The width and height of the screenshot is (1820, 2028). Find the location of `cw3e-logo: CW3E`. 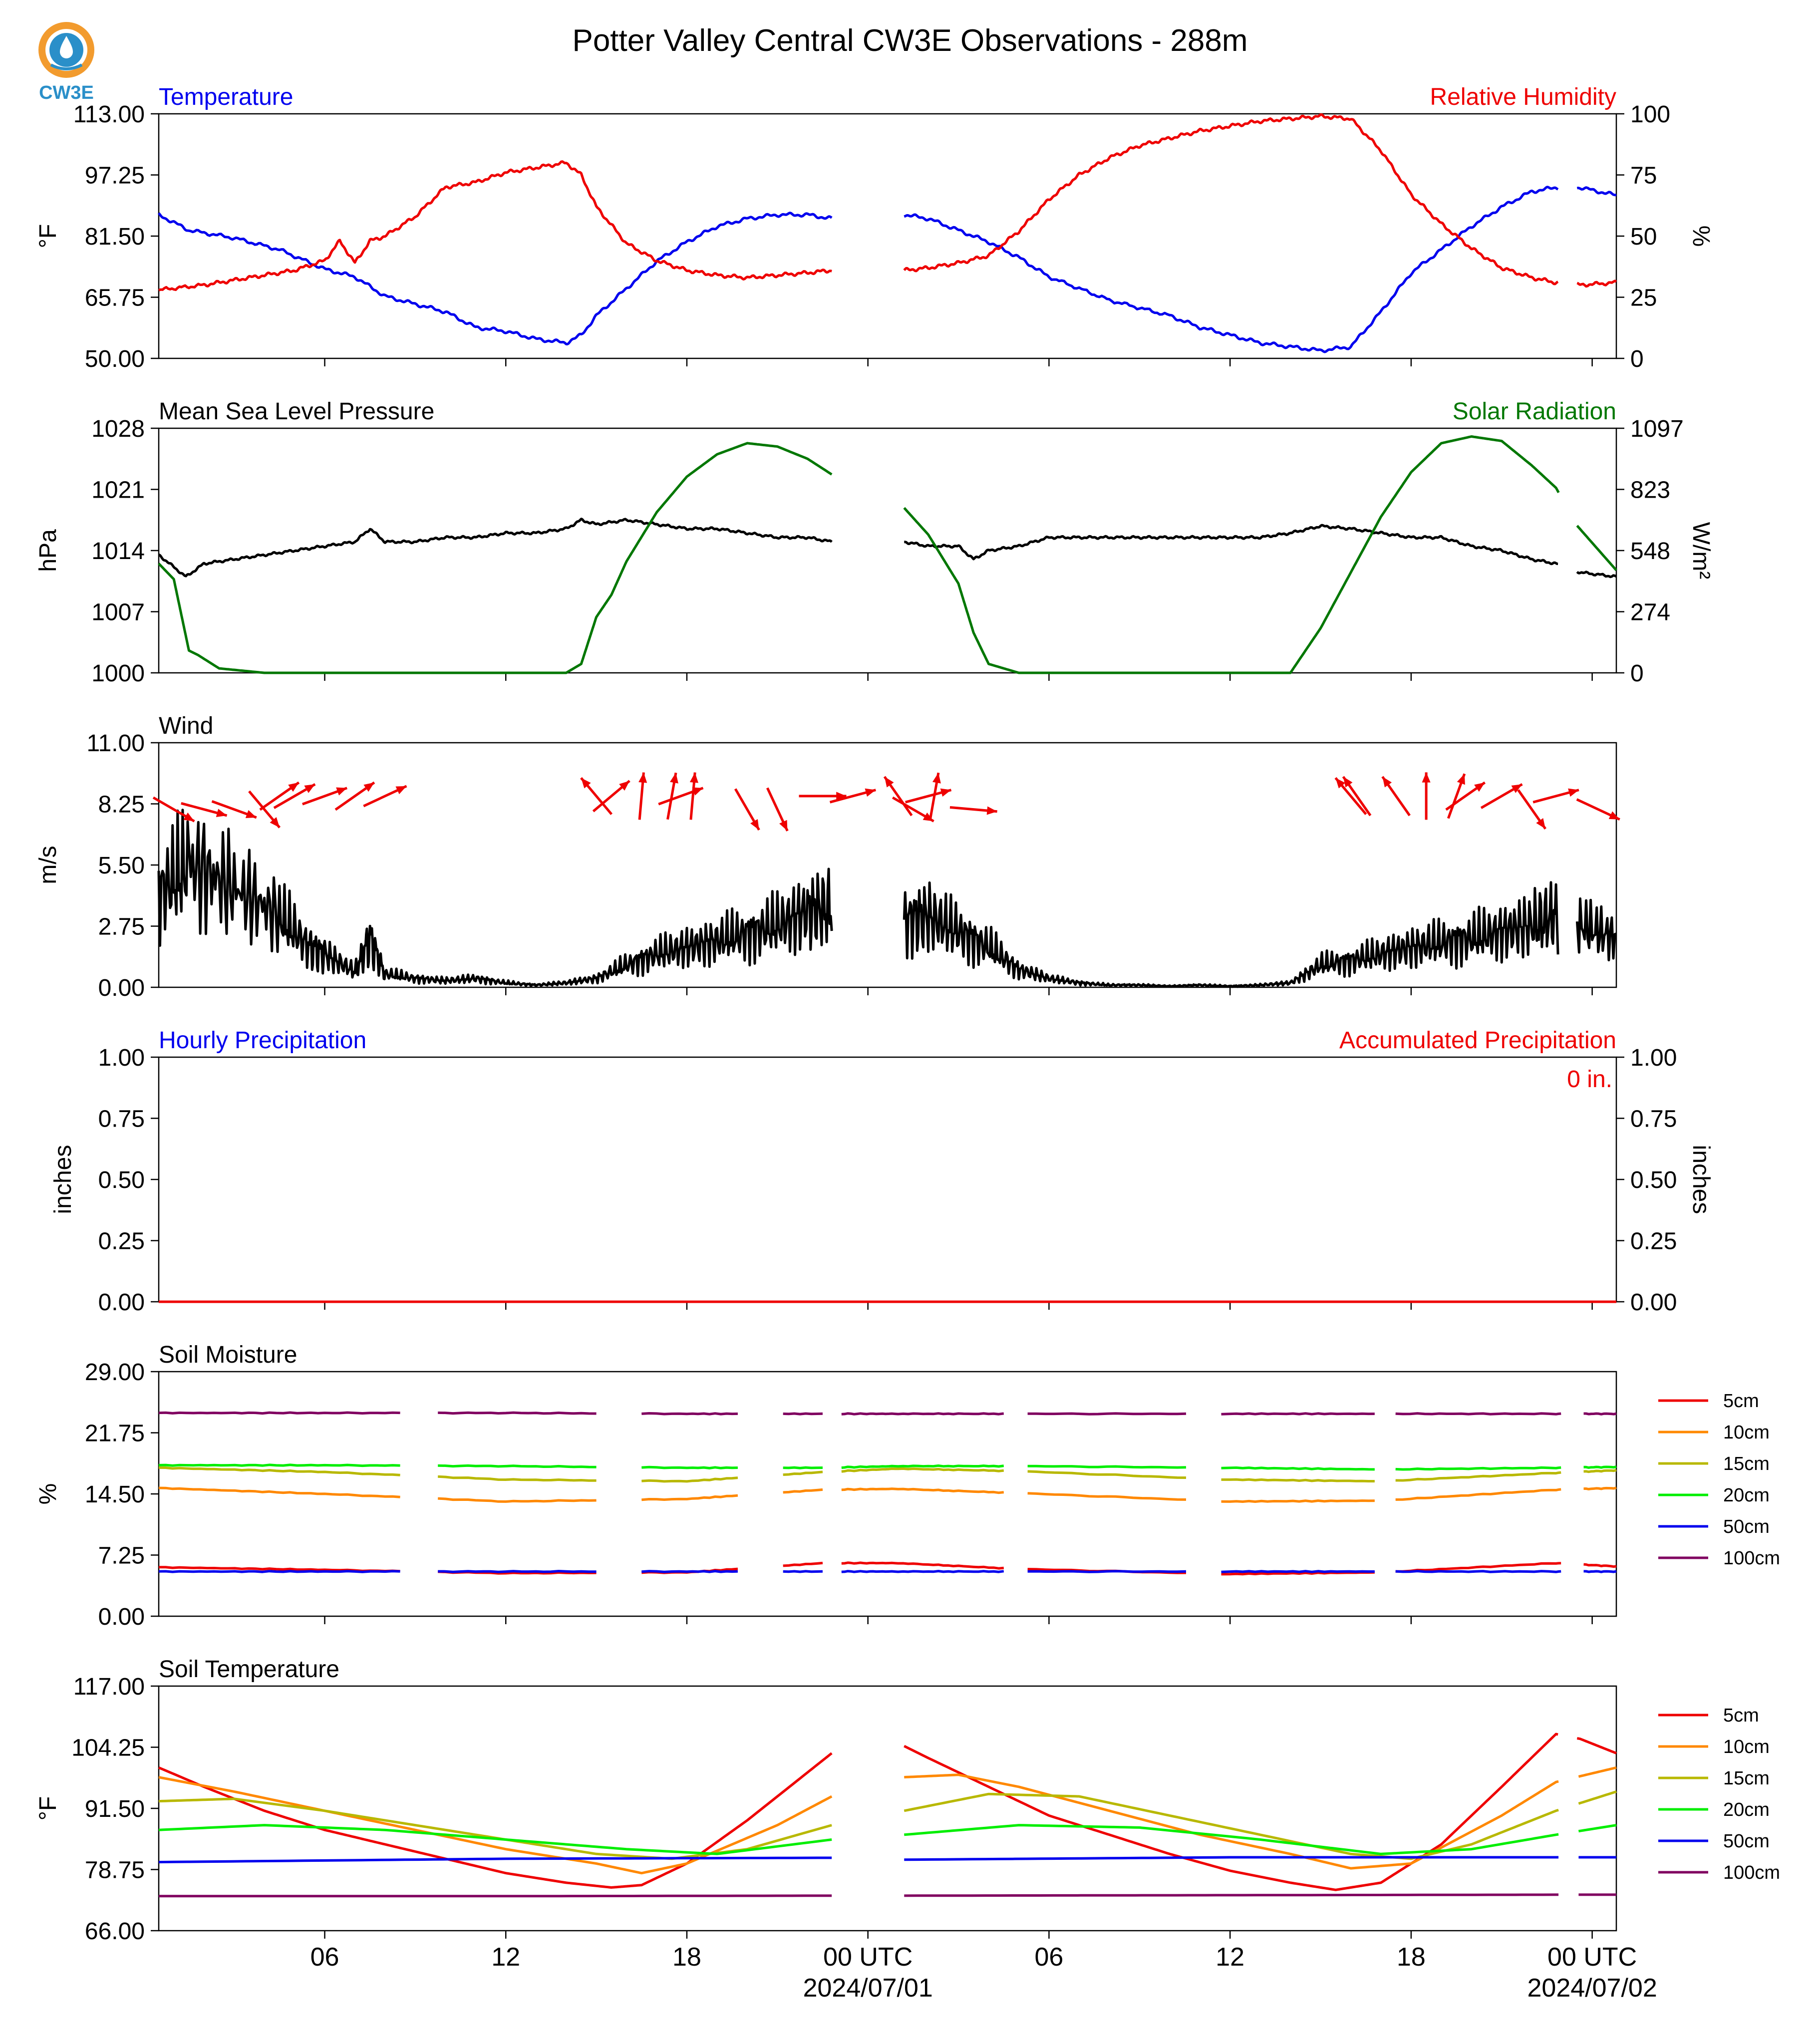

cw3e-logo: CW3E is located at coordinates (66, 61).